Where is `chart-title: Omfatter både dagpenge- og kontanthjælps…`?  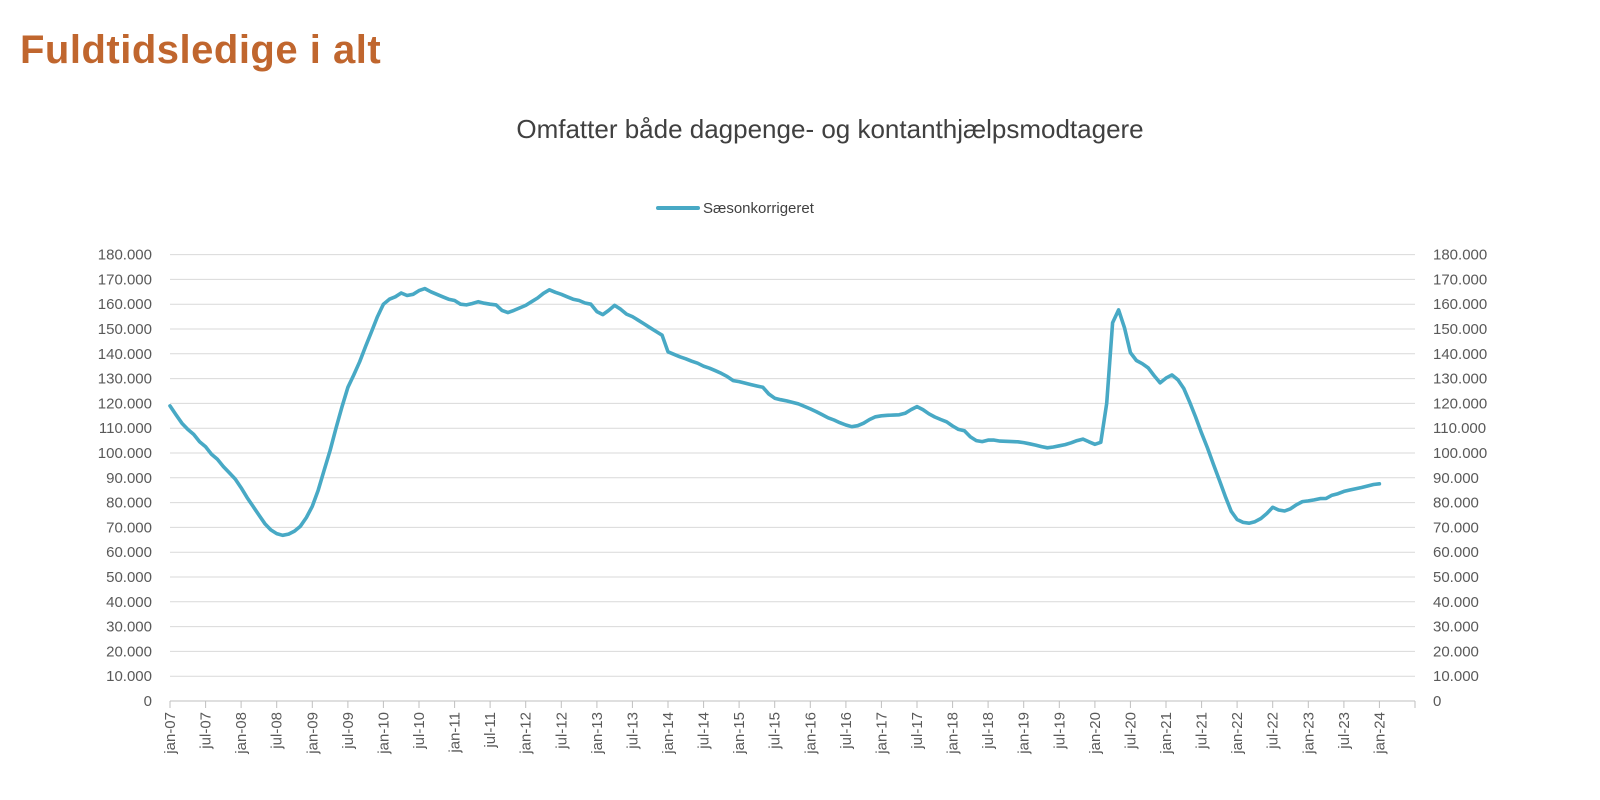
chart-title: Omfatter både dagpenge- og kontanthjælps… is located at coordinates (830, 129).